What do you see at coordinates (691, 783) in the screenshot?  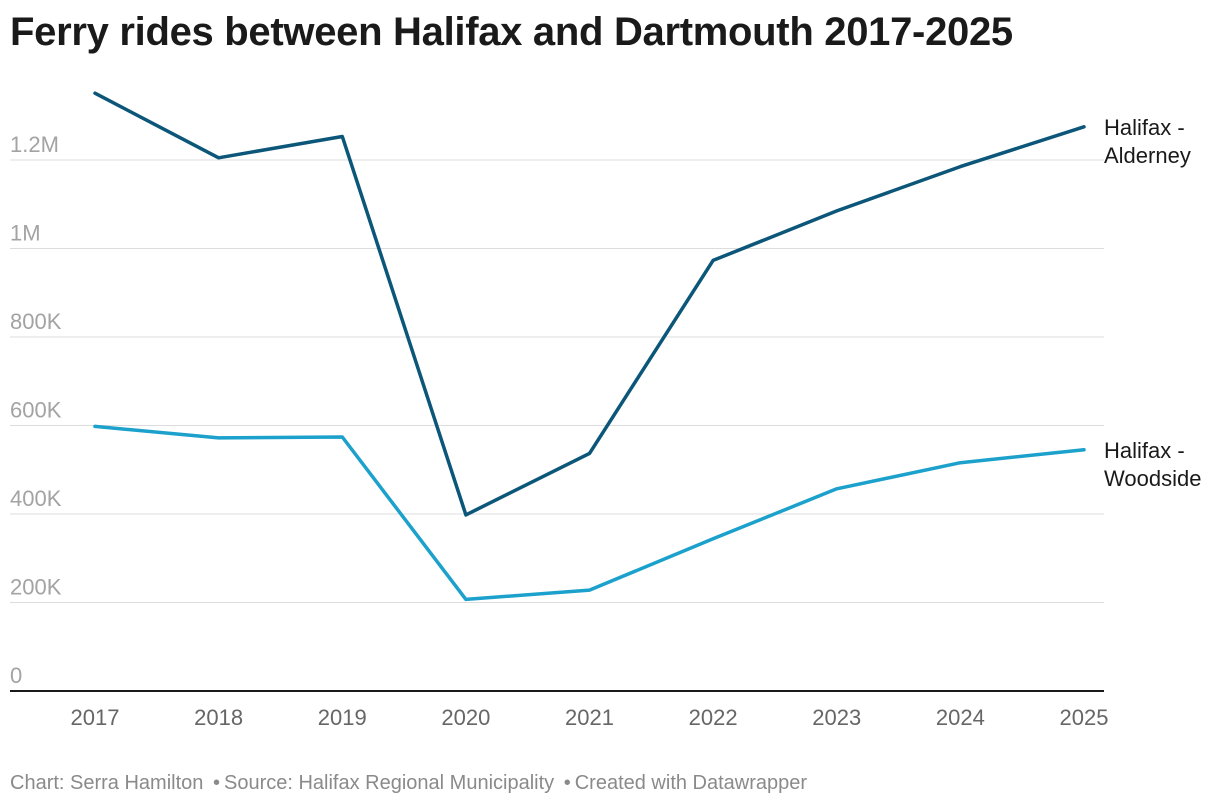 I see `created-with: Created with Datawrapper` at bounding box center [691, 783].